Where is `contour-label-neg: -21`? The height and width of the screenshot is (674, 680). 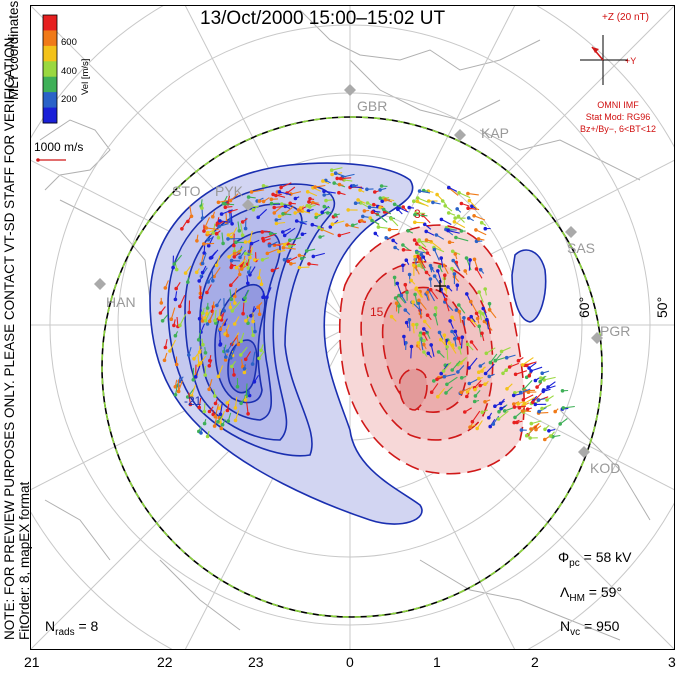
contour-label-neg: -21 is located at coordinates (193, 401).